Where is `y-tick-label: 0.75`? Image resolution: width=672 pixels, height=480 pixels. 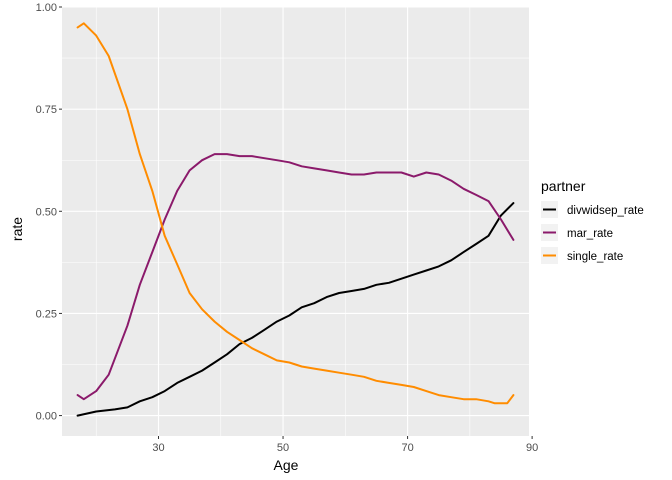
y-tick-label: 0.75 is located at coordinates (46, 110).